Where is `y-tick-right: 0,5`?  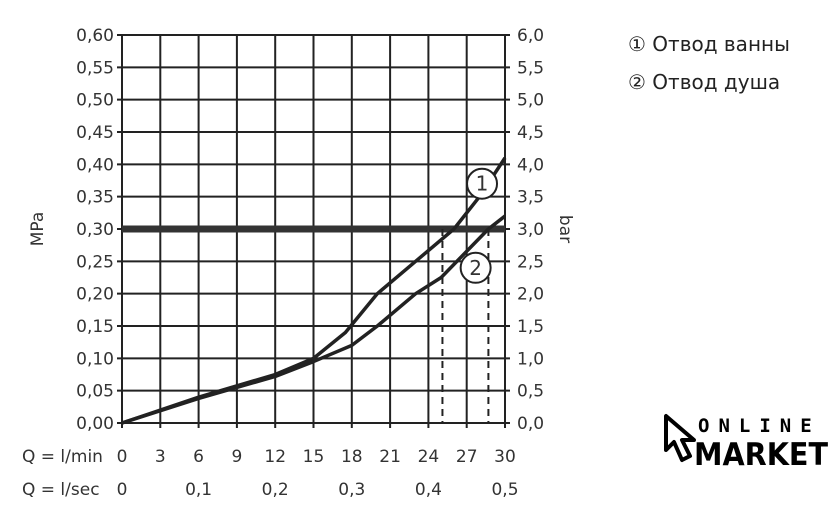 y-tick-right: 0,5 is located at coordinates (530, 392).